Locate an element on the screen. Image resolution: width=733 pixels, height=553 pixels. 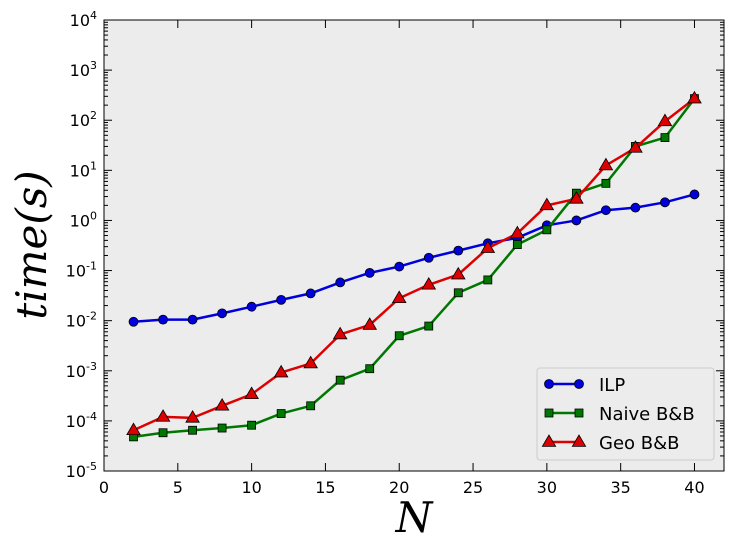
legend: ILP Naive B&B Geo B&B is located at coordinates (625, 414).